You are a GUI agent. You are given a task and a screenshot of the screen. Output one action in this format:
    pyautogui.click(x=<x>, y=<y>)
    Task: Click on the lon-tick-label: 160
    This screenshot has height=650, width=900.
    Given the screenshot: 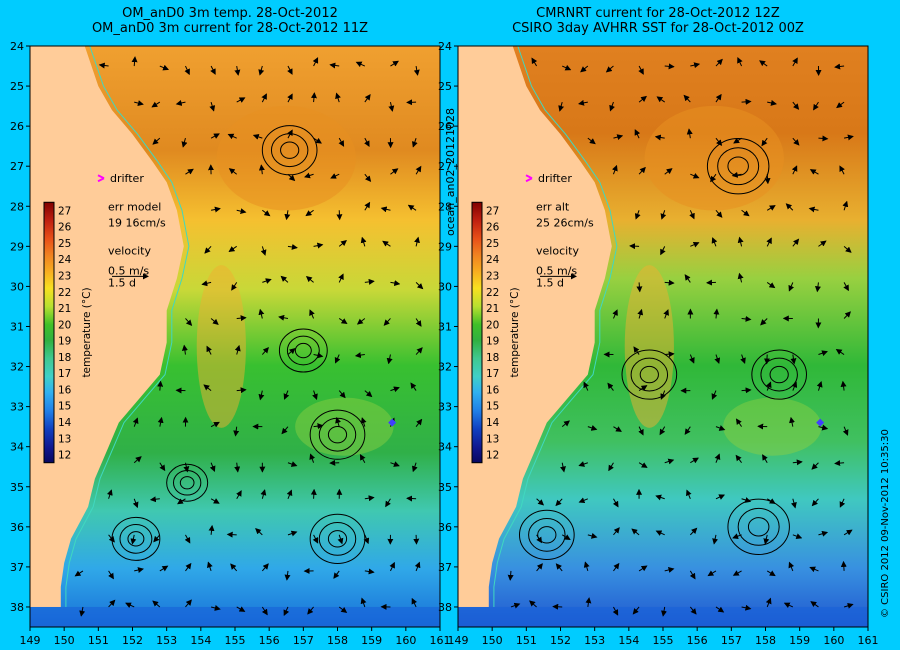 What is the action you would take?
    pyautogui.click(x=405, y=640)
    